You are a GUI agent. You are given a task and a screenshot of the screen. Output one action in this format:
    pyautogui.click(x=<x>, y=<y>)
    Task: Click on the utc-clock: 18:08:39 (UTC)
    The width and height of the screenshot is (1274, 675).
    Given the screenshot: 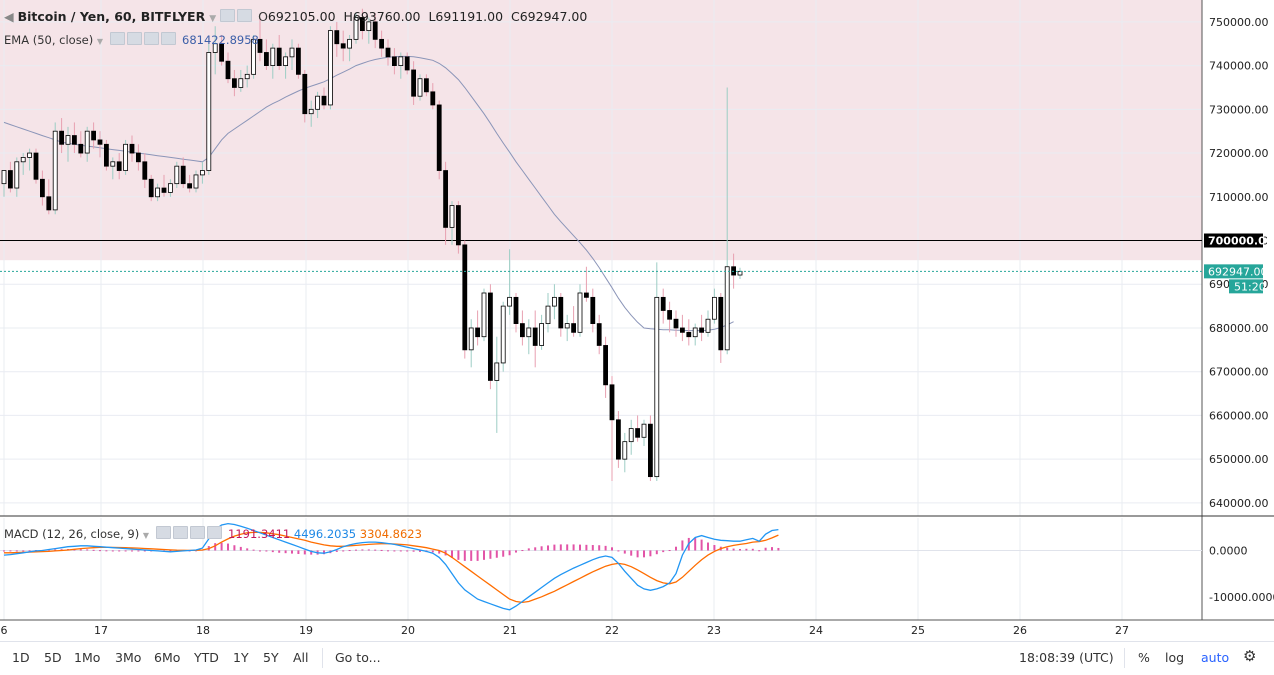 What is the action you would take?
    pyautogui.click(x=1066, y=657)
    